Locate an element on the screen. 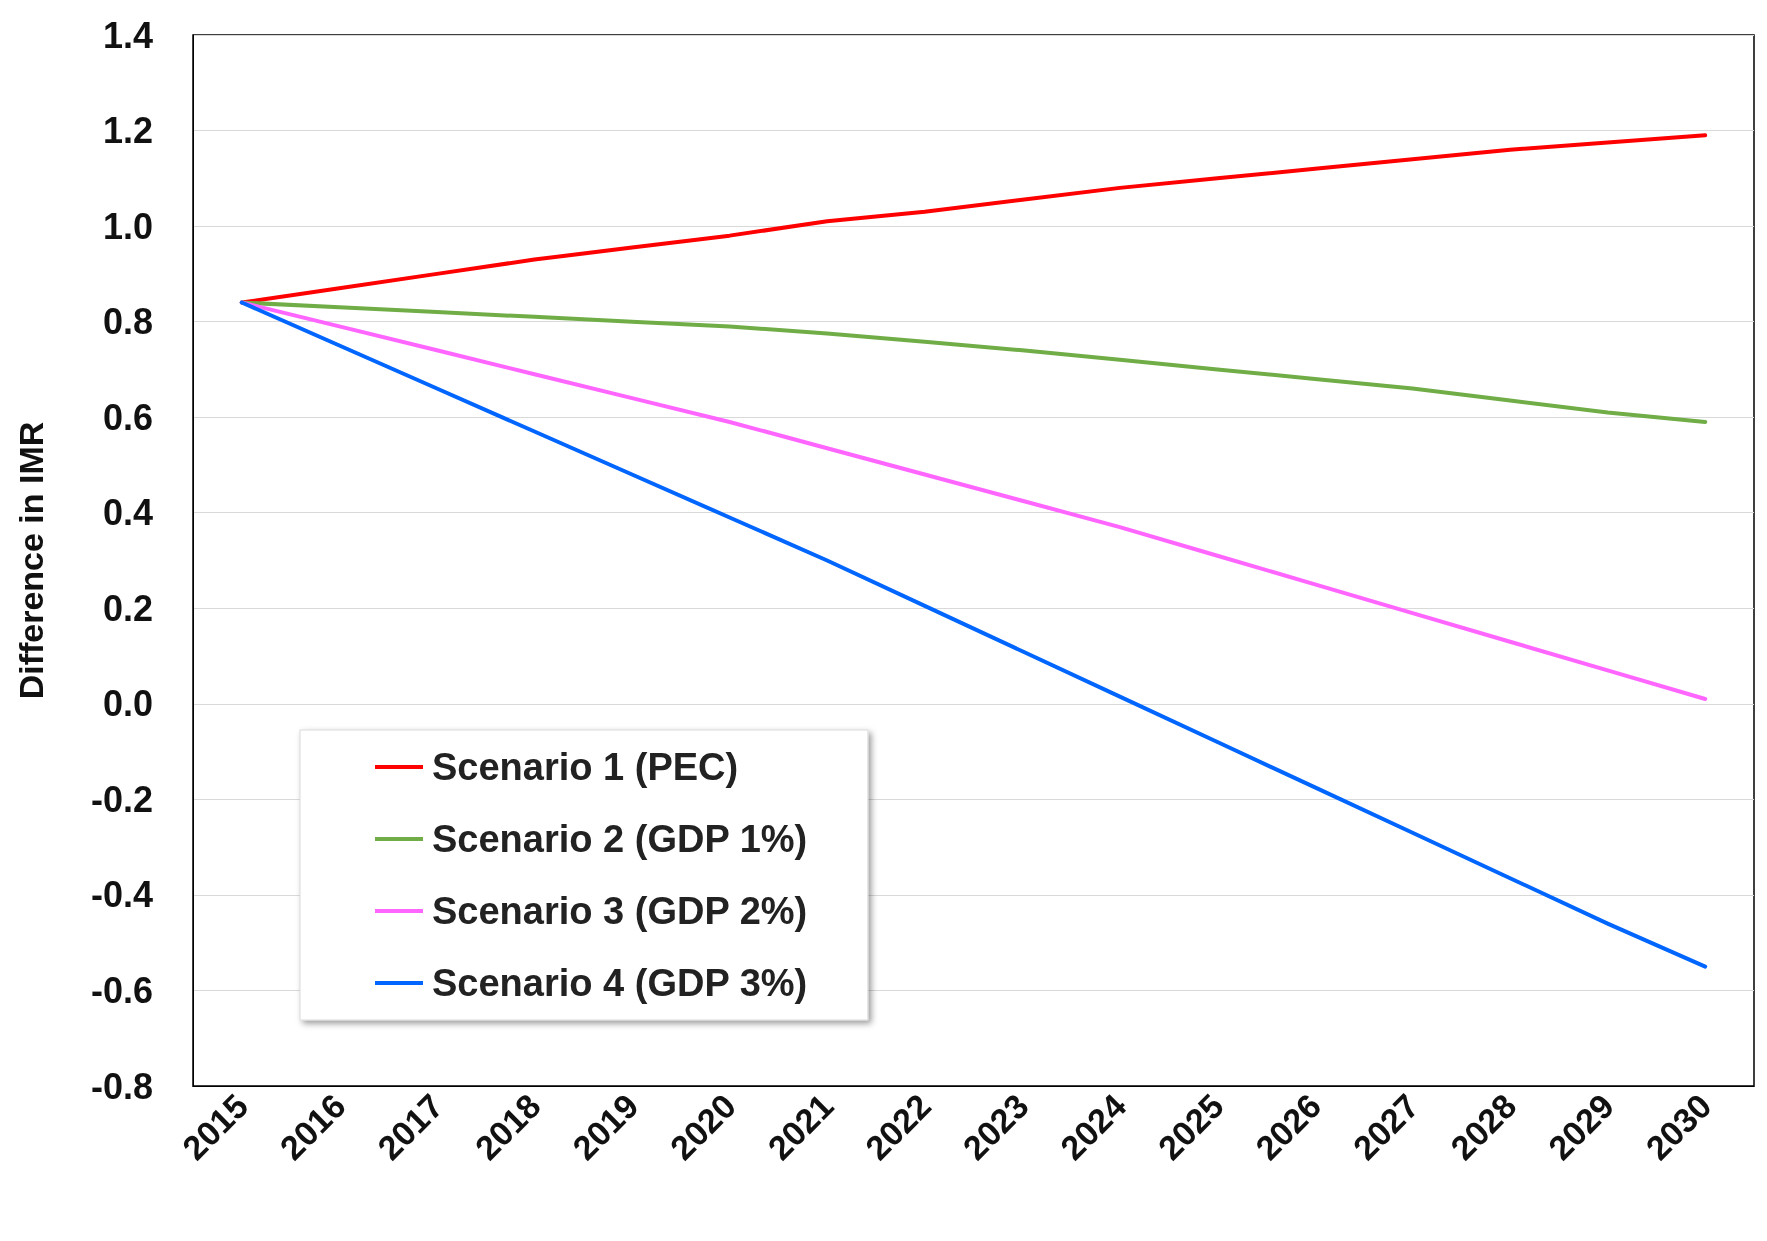 The height and width of the screenshot is (1241, 1767). y-tick-label: 0.0 is located at coordinates (127, 704).